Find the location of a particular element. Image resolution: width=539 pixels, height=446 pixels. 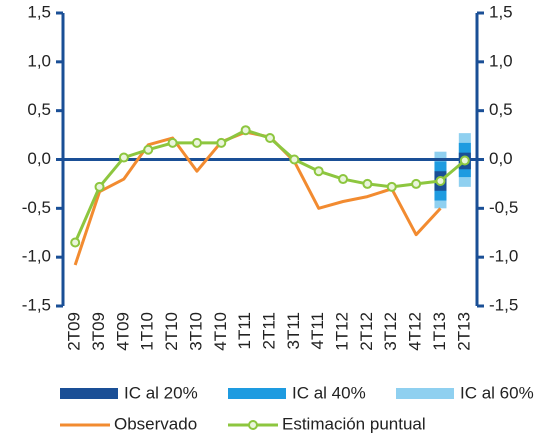

x-tick-label: 2T09 is located at coordinates (74, 331).